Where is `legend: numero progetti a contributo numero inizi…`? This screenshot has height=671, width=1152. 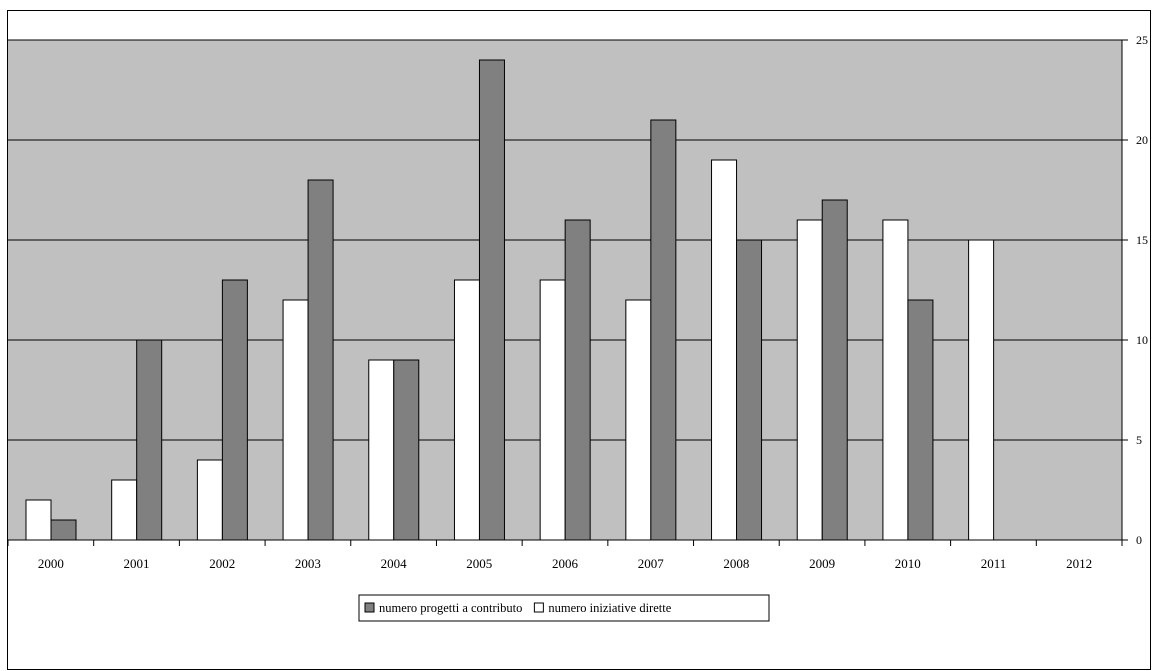
legend: numero progetti a contributo numero inizi… is located at coordinates (564, 608).